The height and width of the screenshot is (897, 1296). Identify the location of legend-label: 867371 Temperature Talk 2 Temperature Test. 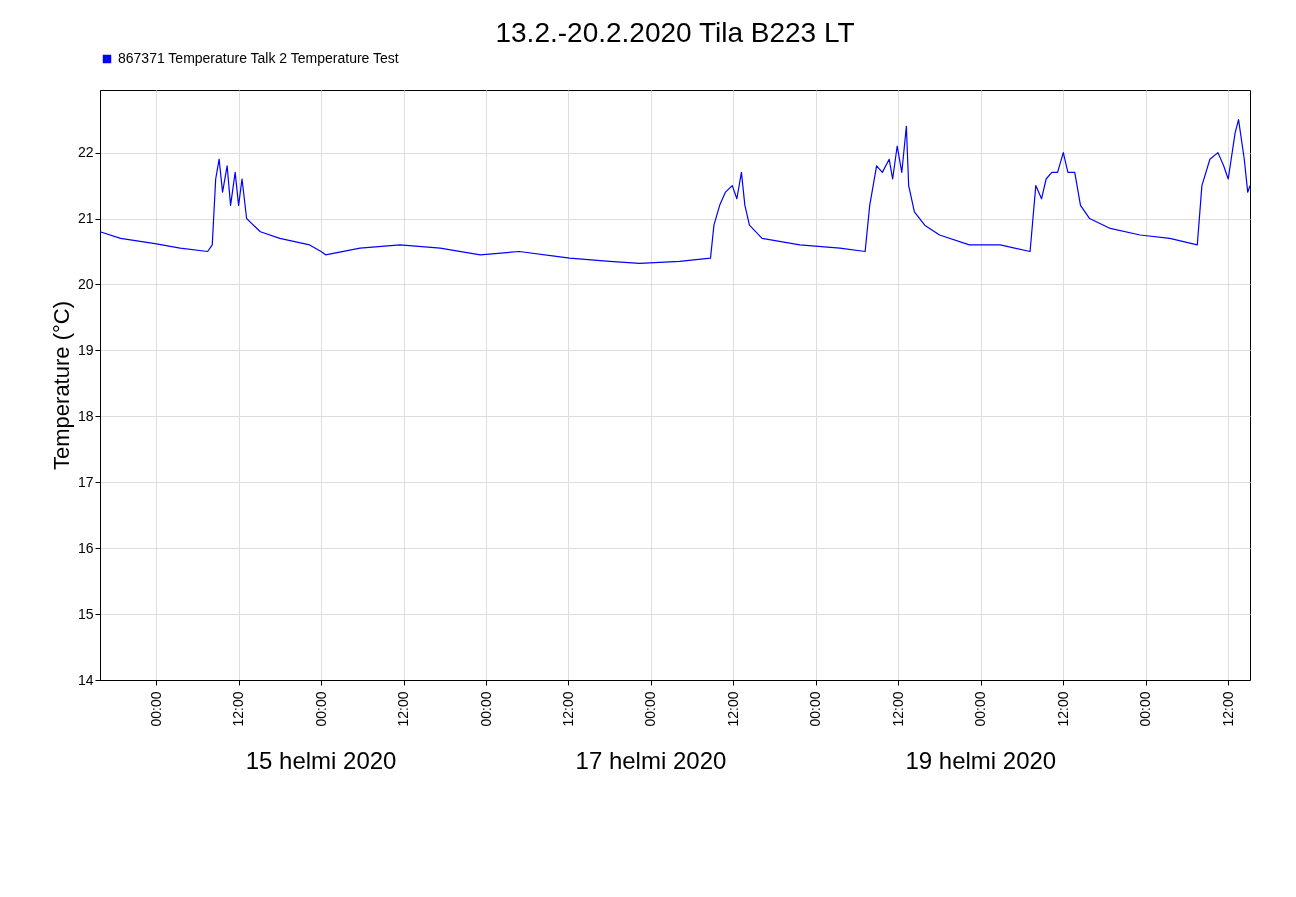
(258, 58).